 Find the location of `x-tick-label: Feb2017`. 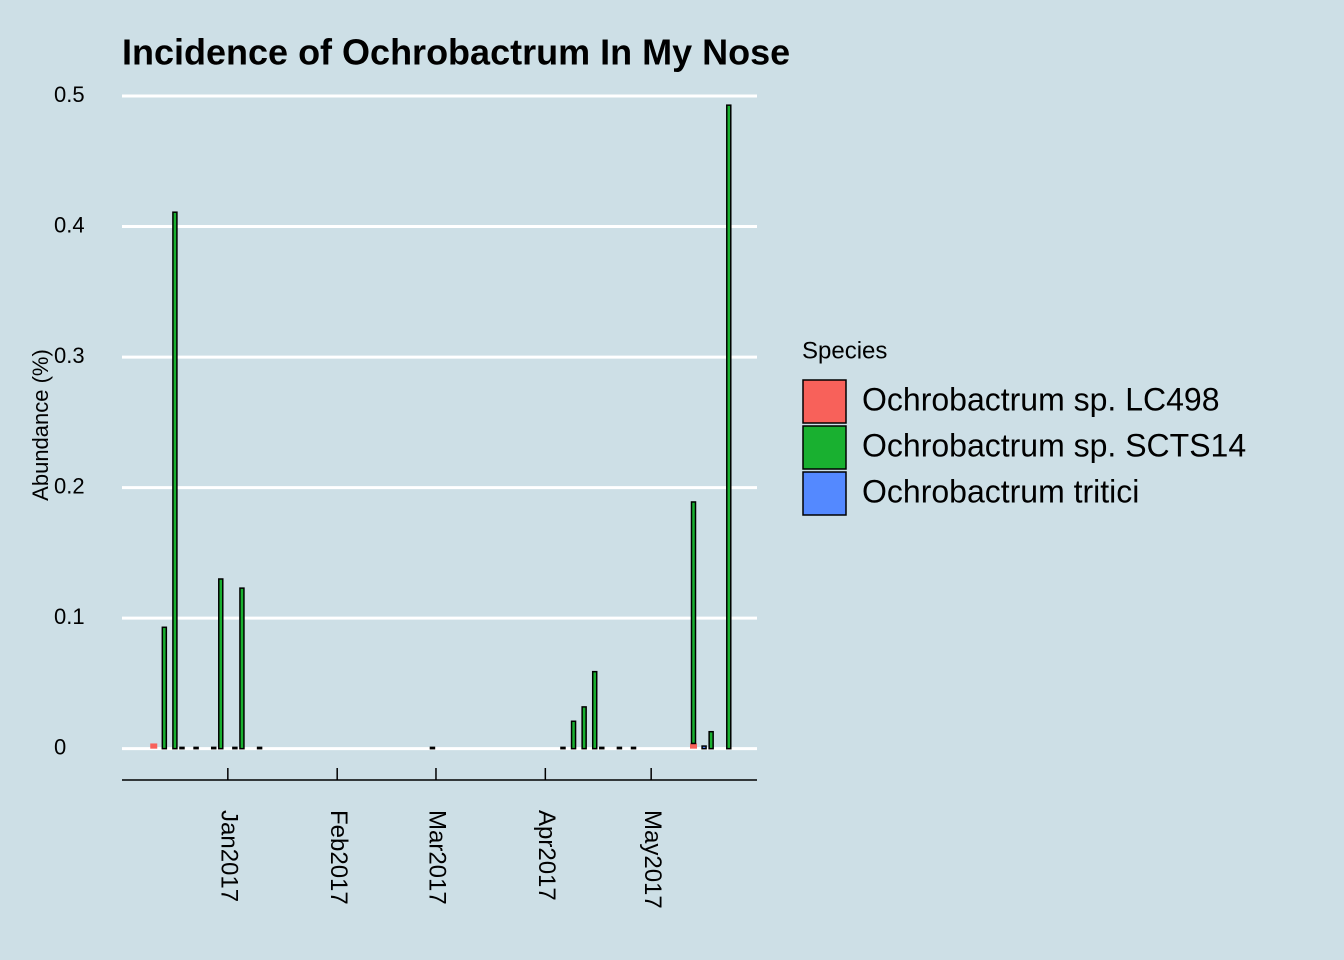

x-tick-label: Feb2017 is located at coordinates (338, 857).